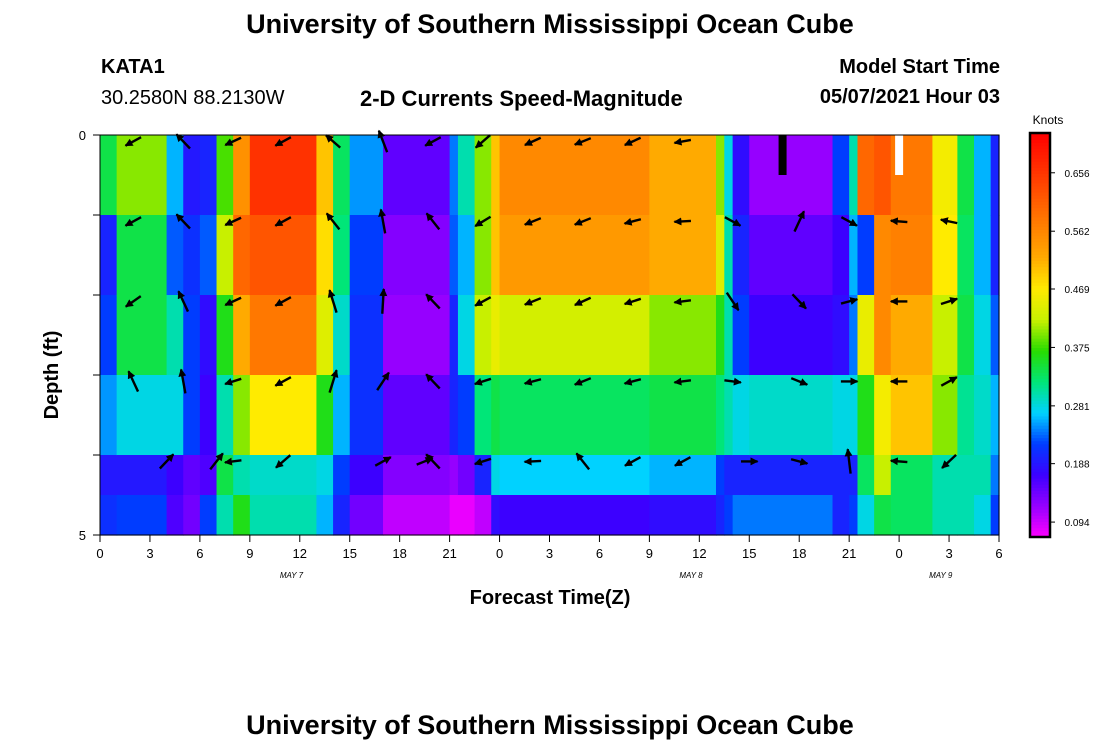  I want to click on y-tick-label: 0, so click(82, 135).